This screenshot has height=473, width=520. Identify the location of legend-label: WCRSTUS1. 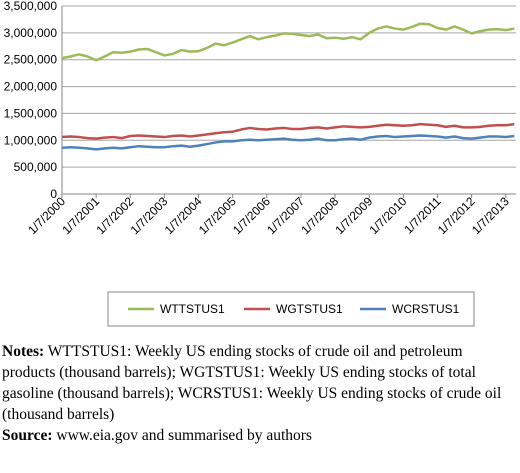
(426, 309).